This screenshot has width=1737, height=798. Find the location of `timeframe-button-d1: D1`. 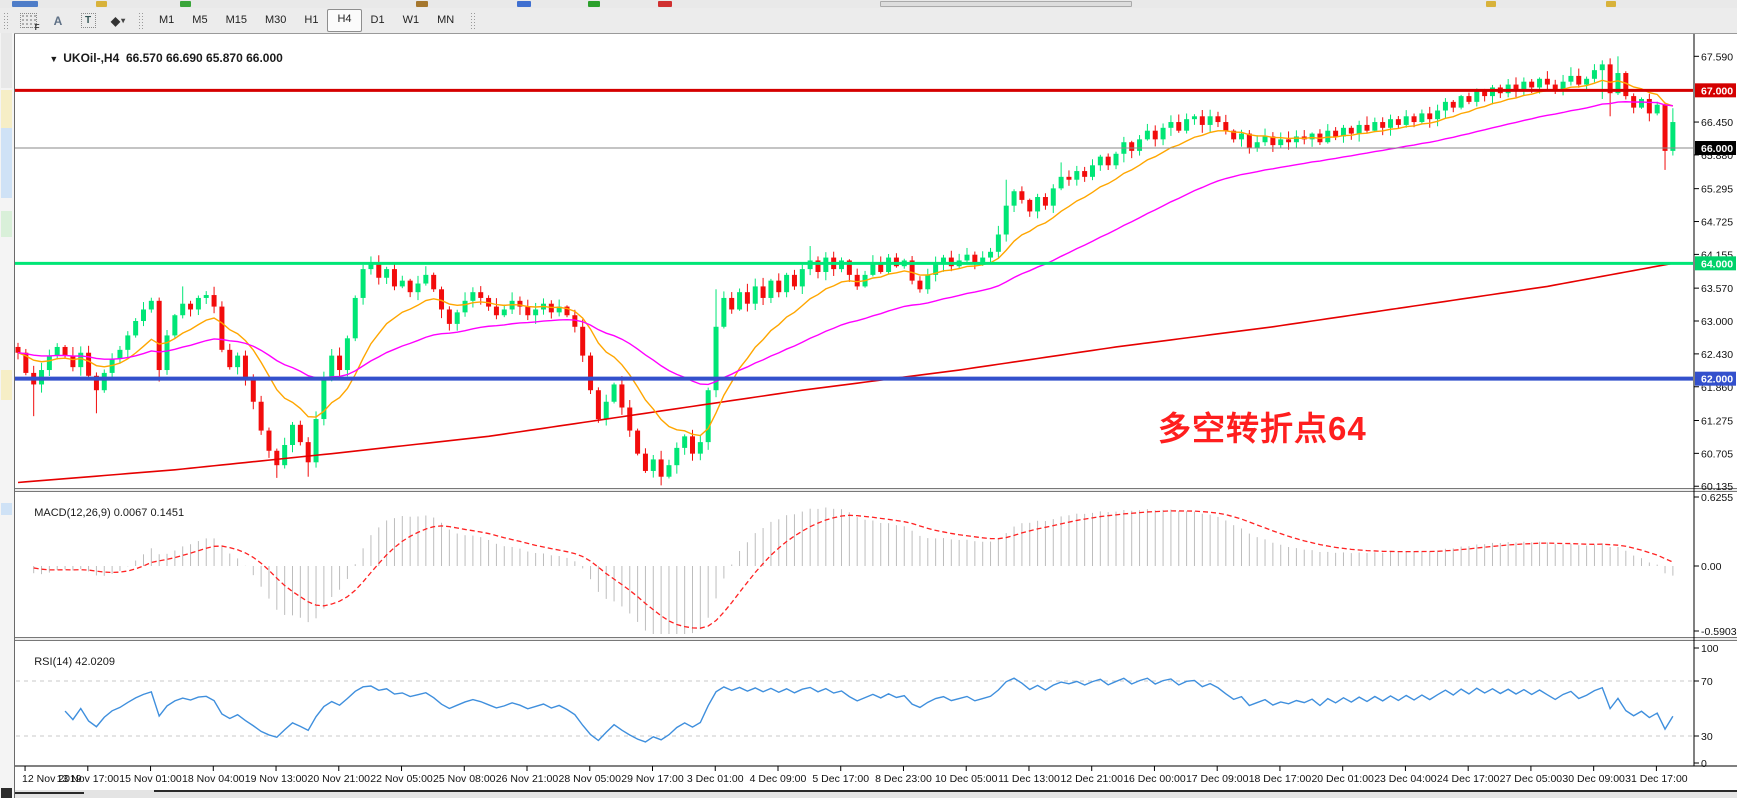

timeframe-button-d1: D1 is located at coordinates (377, 20).